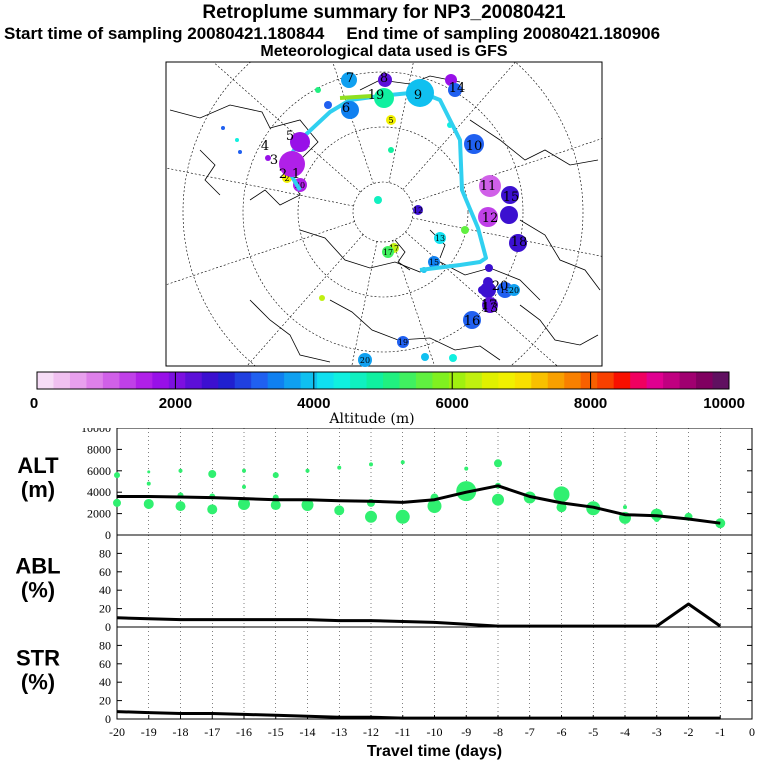 The width and height of the screenshot is (768, 768). What do you see at coordinates (657, 732) in the screenshot?
I see `x-tick-label: -3` at bounding box center [657, 732].